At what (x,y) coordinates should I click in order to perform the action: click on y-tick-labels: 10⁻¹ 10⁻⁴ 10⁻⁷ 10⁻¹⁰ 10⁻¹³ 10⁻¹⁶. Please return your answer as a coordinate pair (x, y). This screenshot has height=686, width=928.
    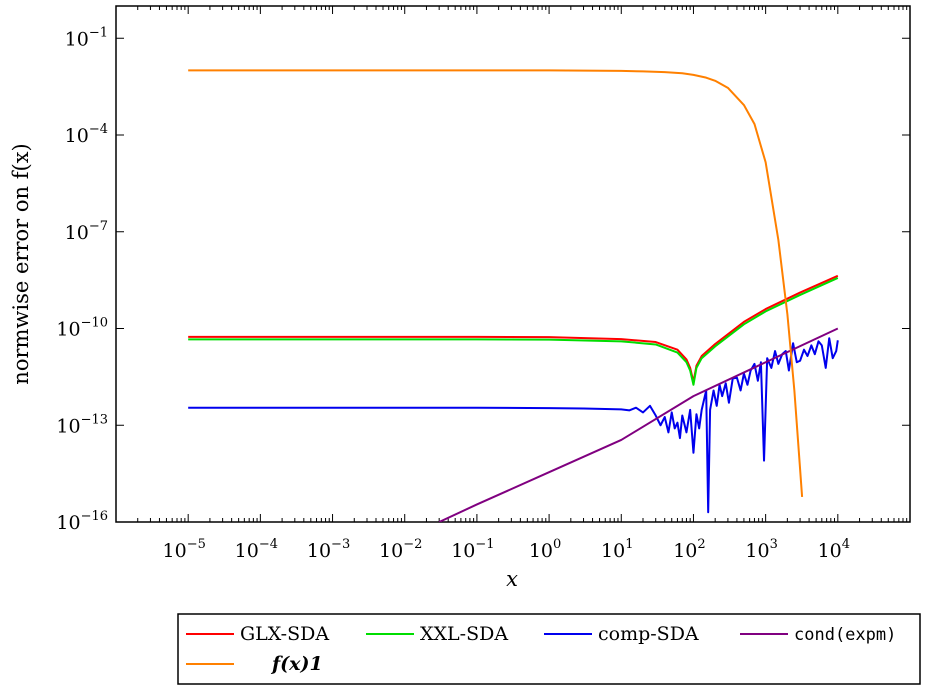
    Looking at the image, I should click on (82, 279).